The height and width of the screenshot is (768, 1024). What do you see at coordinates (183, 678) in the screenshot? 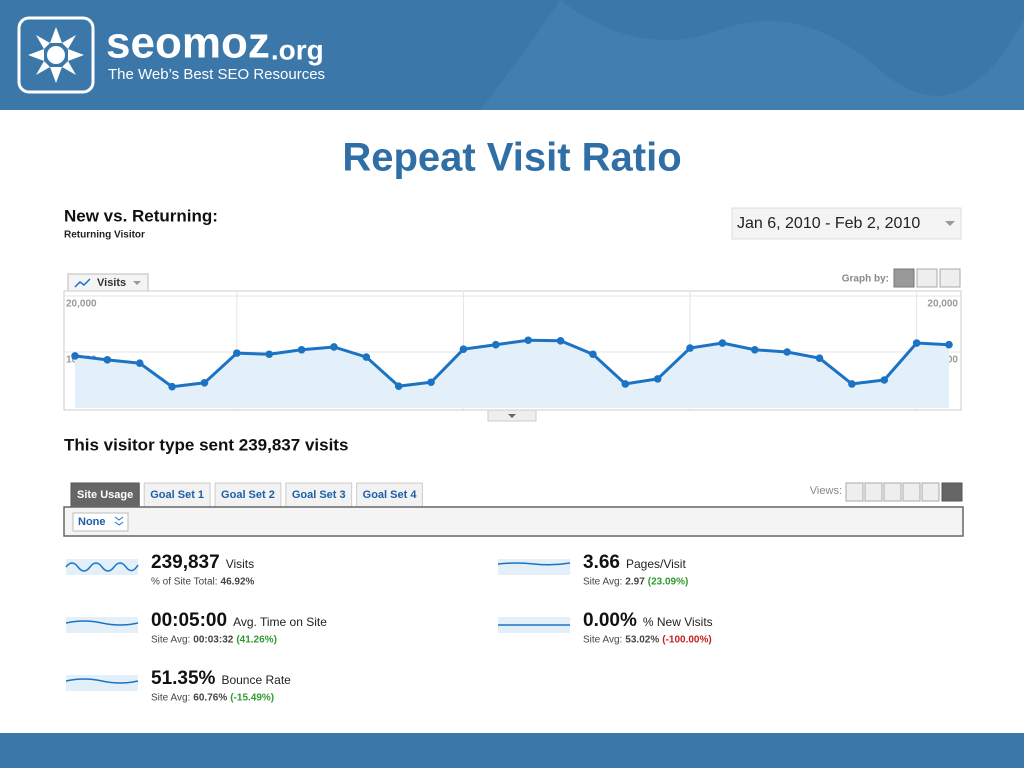
I see `metric-value: 51.35%` at bounding box center [183, 678].